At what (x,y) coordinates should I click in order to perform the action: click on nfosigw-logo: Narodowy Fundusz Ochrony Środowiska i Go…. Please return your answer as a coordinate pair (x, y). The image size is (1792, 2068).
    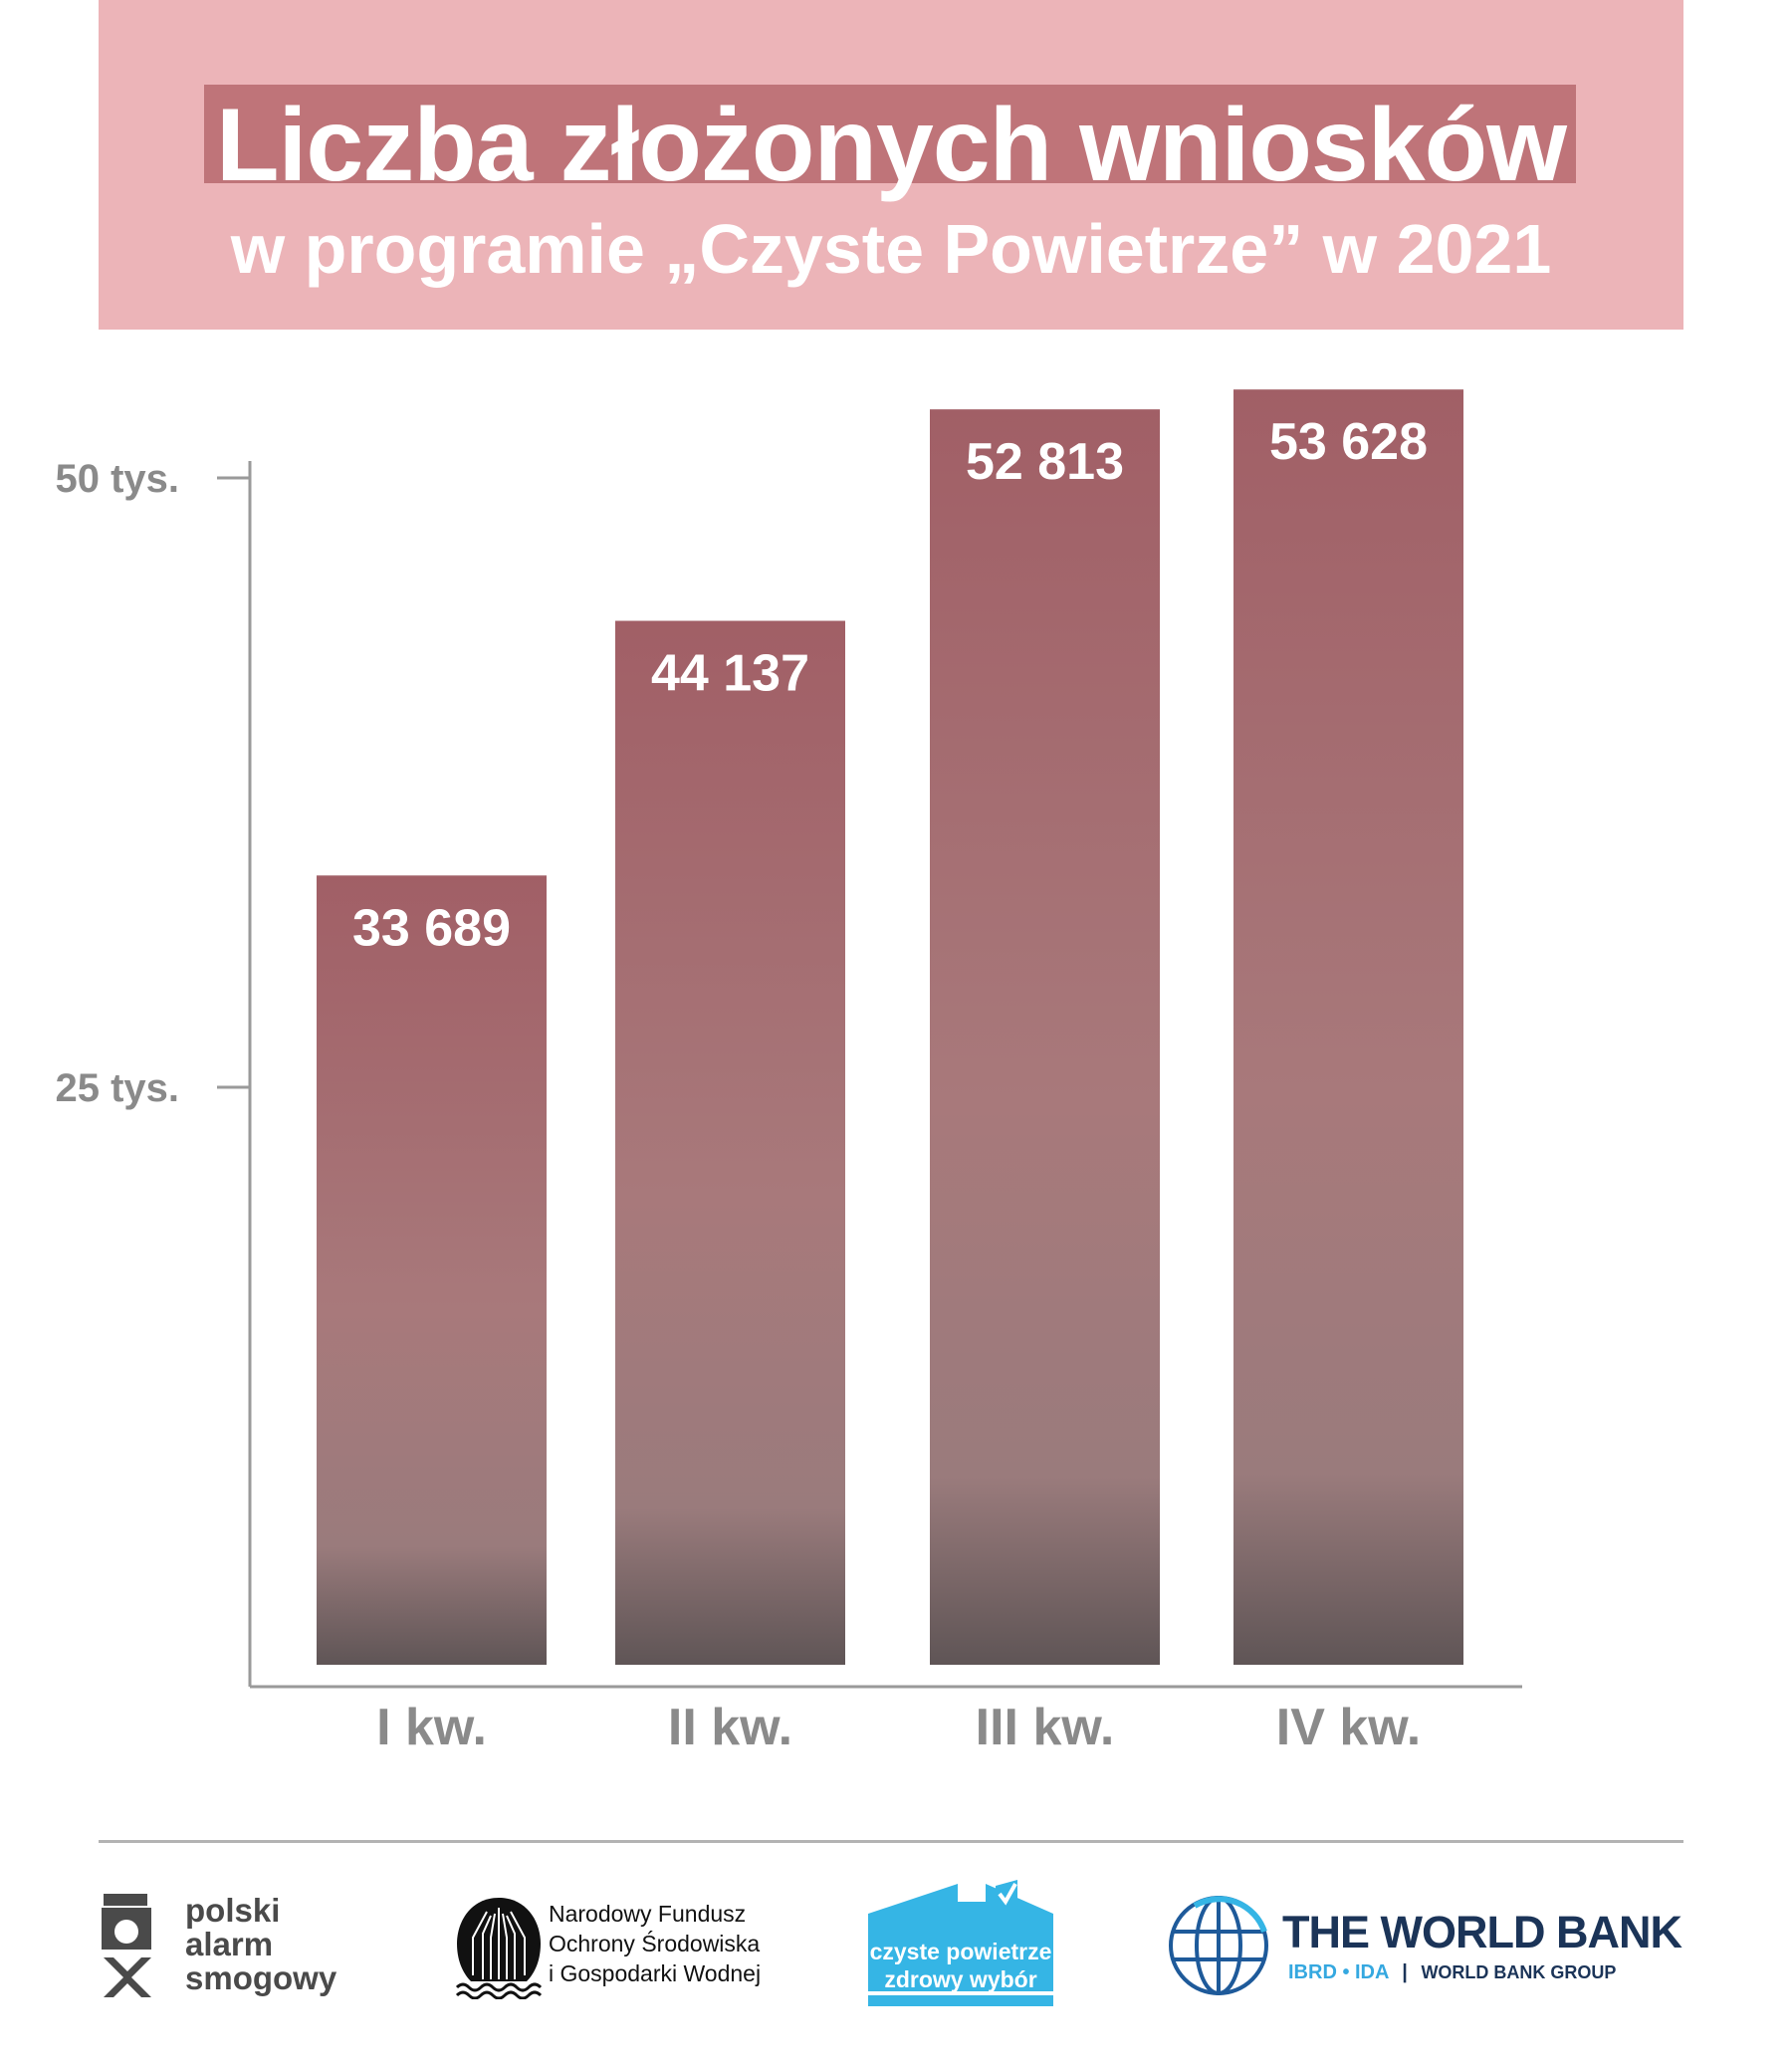
    Looking at the image, I should click on (617, 1948).